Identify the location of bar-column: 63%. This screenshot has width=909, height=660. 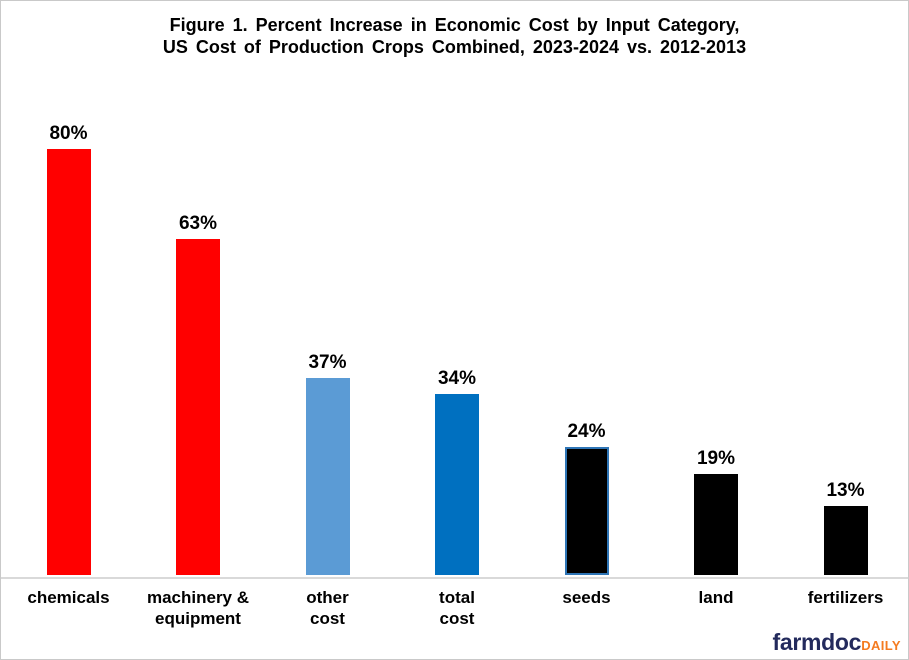
(198, 394).